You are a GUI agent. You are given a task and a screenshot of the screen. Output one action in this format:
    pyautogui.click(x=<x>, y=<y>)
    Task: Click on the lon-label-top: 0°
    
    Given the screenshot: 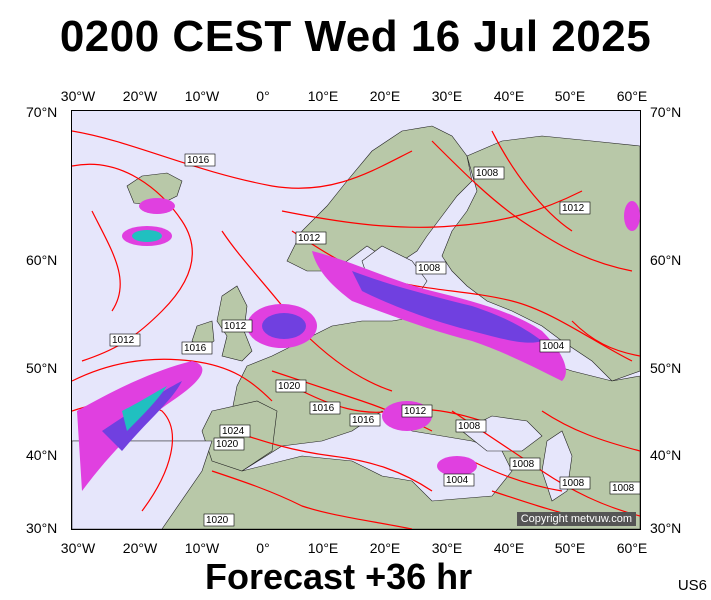 What is the action you would take?
    pyautogui.click(x=263, y=96)
    